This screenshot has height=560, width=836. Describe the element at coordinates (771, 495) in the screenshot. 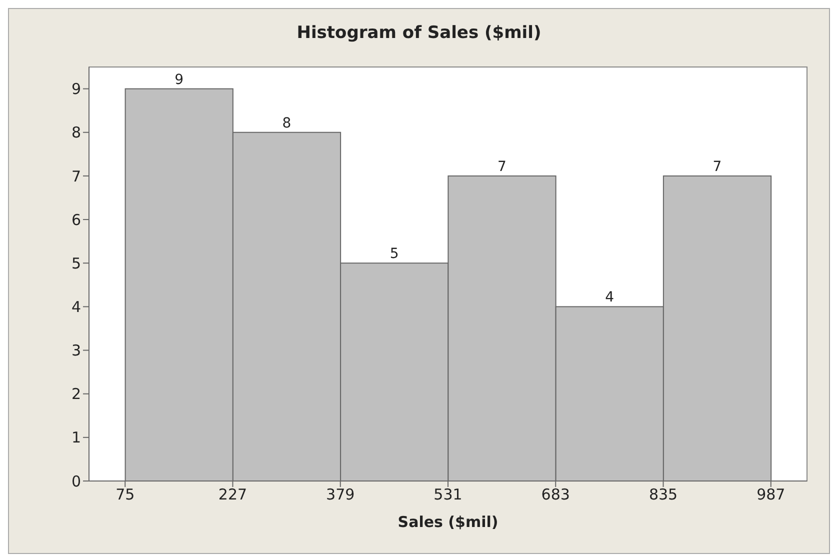

I see `x-tick-label: 987` at that location.